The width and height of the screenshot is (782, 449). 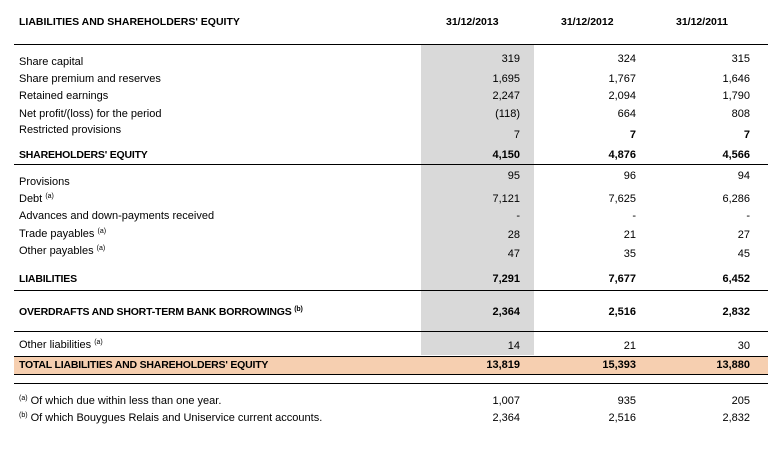 I want to click on value-2013: 28, so click(x=513, y=235).